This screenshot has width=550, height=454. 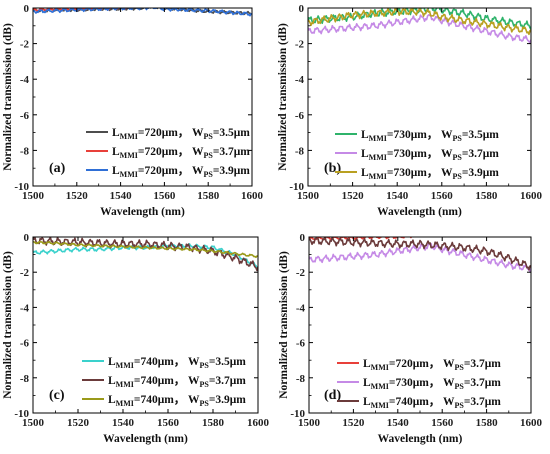 I want to click on legend-entry: LMMI=720μm， WPS=3.9μm, so click(x=181, y=172).